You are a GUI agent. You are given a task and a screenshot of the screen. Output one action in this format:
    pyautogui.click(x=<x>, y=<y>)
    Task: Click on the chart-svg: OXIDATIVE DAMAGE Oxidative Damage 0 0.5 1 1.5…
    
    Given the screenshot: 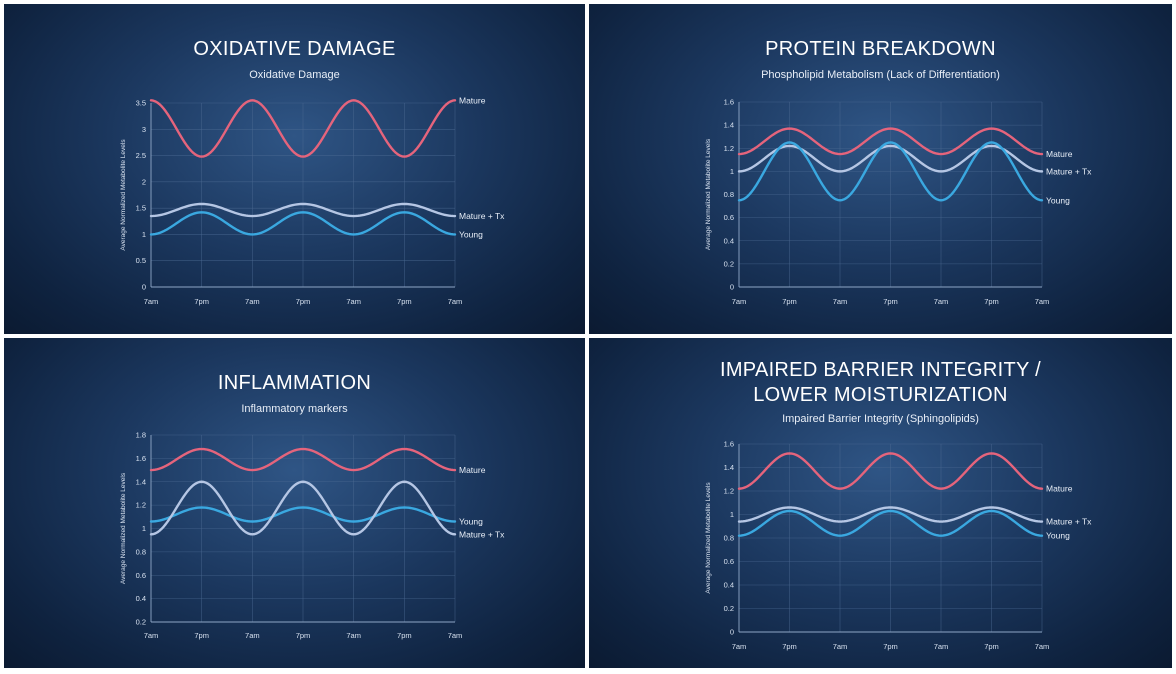 What is the action you would take?
    pyautogui.click(x=312, y=172)
    